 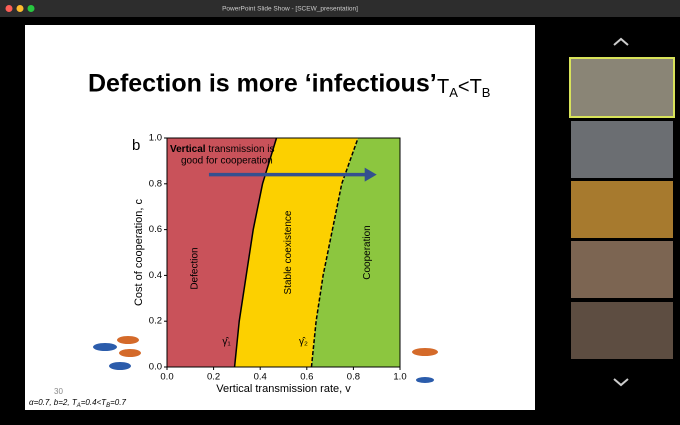 What do you see at coordinates (486, 92) in the screenshot?
I see `math-sub: B` at bounding box center [486, 92].